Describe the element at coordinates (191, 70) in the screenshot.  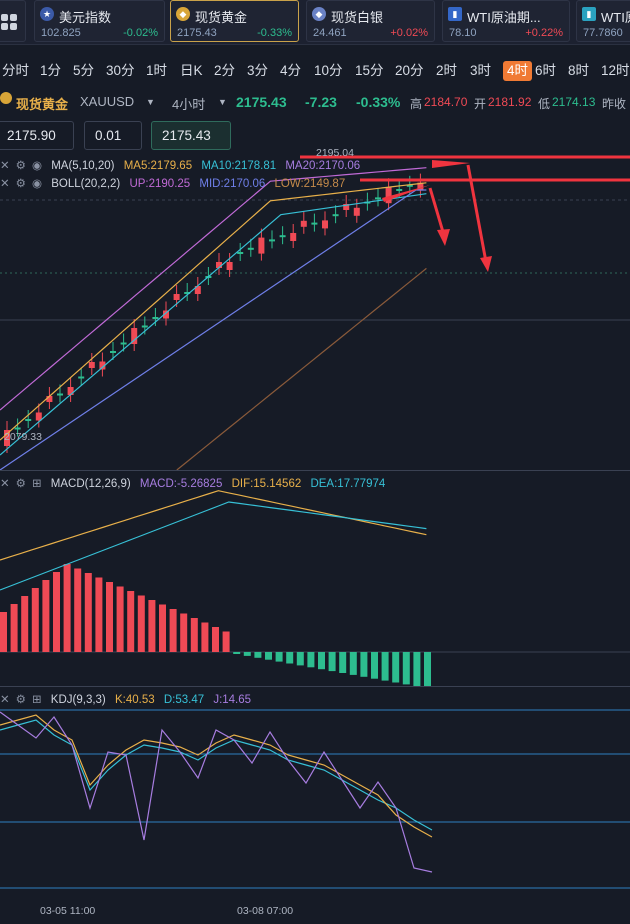
I see `timeframe-tab: 日K` at that location.